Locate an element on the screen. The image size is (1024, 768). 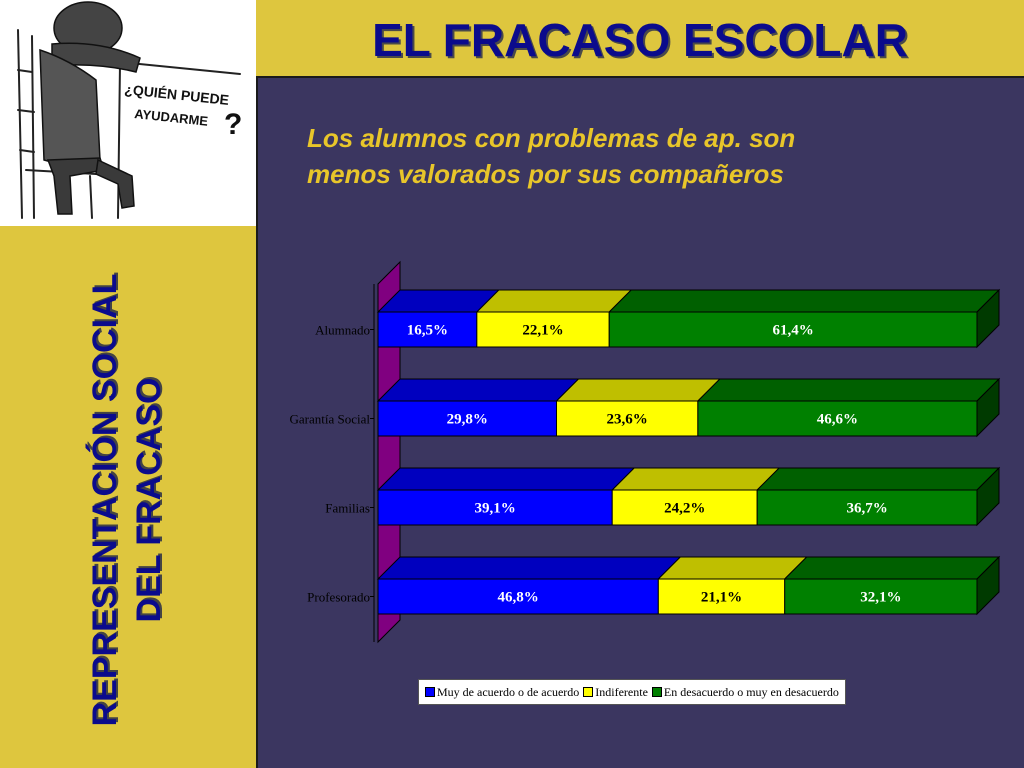
subtitle-line2: menos valorados por sus compañeros is located at coordinates (545, 174).